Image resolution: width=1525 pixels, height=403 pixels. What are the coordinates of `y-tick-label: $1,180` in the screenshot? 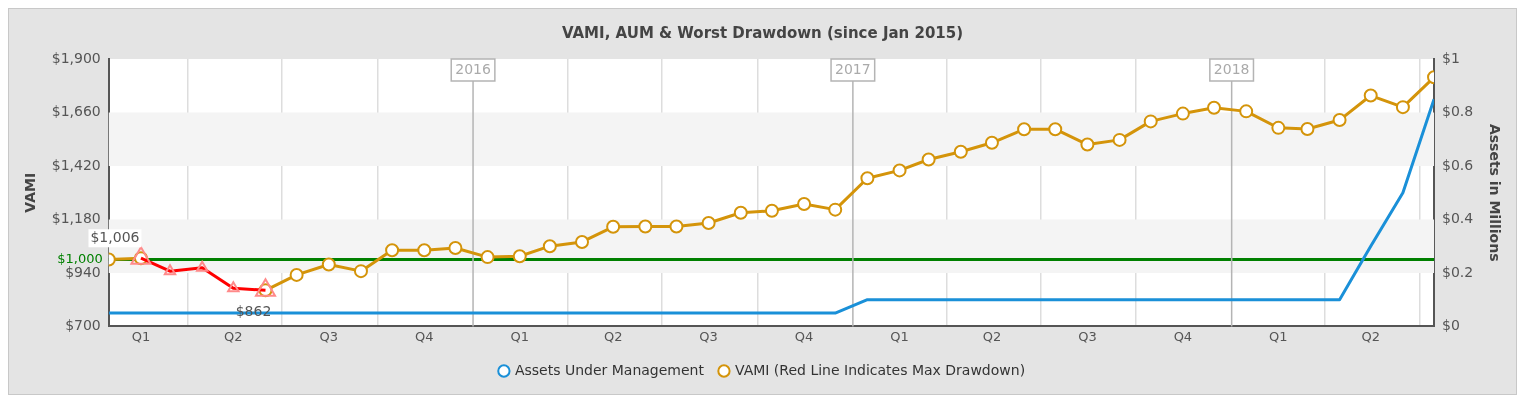 It's located at (76, 218).